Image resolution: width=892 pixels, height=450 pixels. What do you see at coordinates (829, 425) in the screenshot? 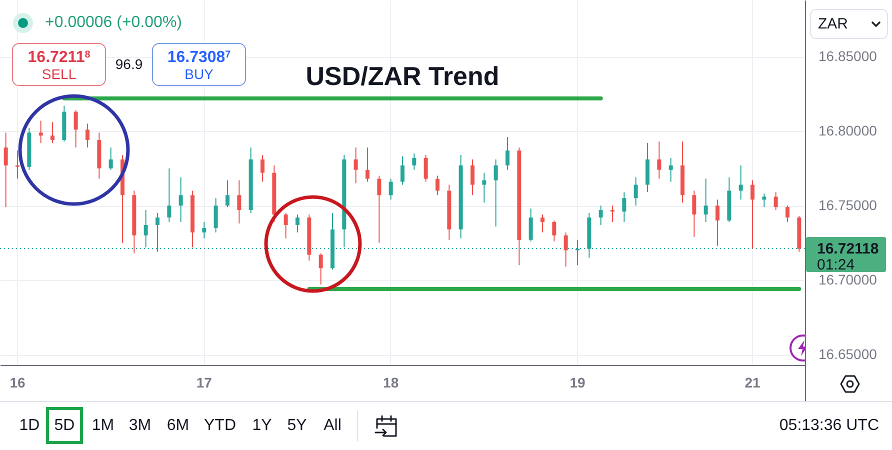
I see `text: 05:13:36 UTC` at bounding box center [829, 425].